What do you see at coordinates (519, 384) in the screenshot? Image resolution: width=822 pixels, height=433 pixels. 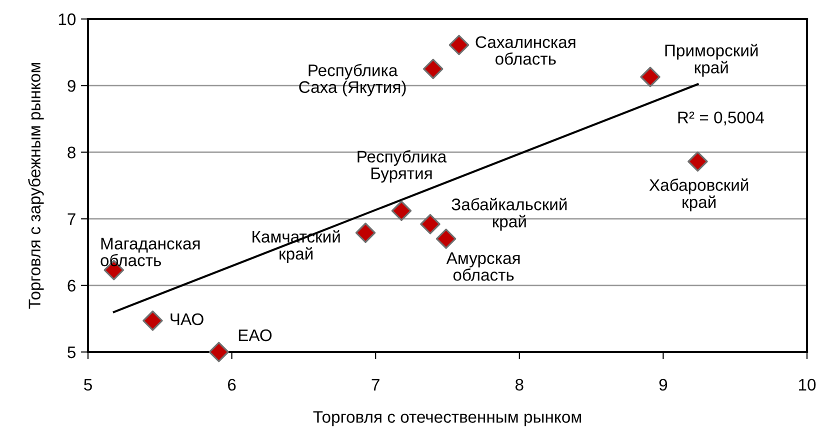 I see `x-tick-label: 8` at bounding box center [519, 384].